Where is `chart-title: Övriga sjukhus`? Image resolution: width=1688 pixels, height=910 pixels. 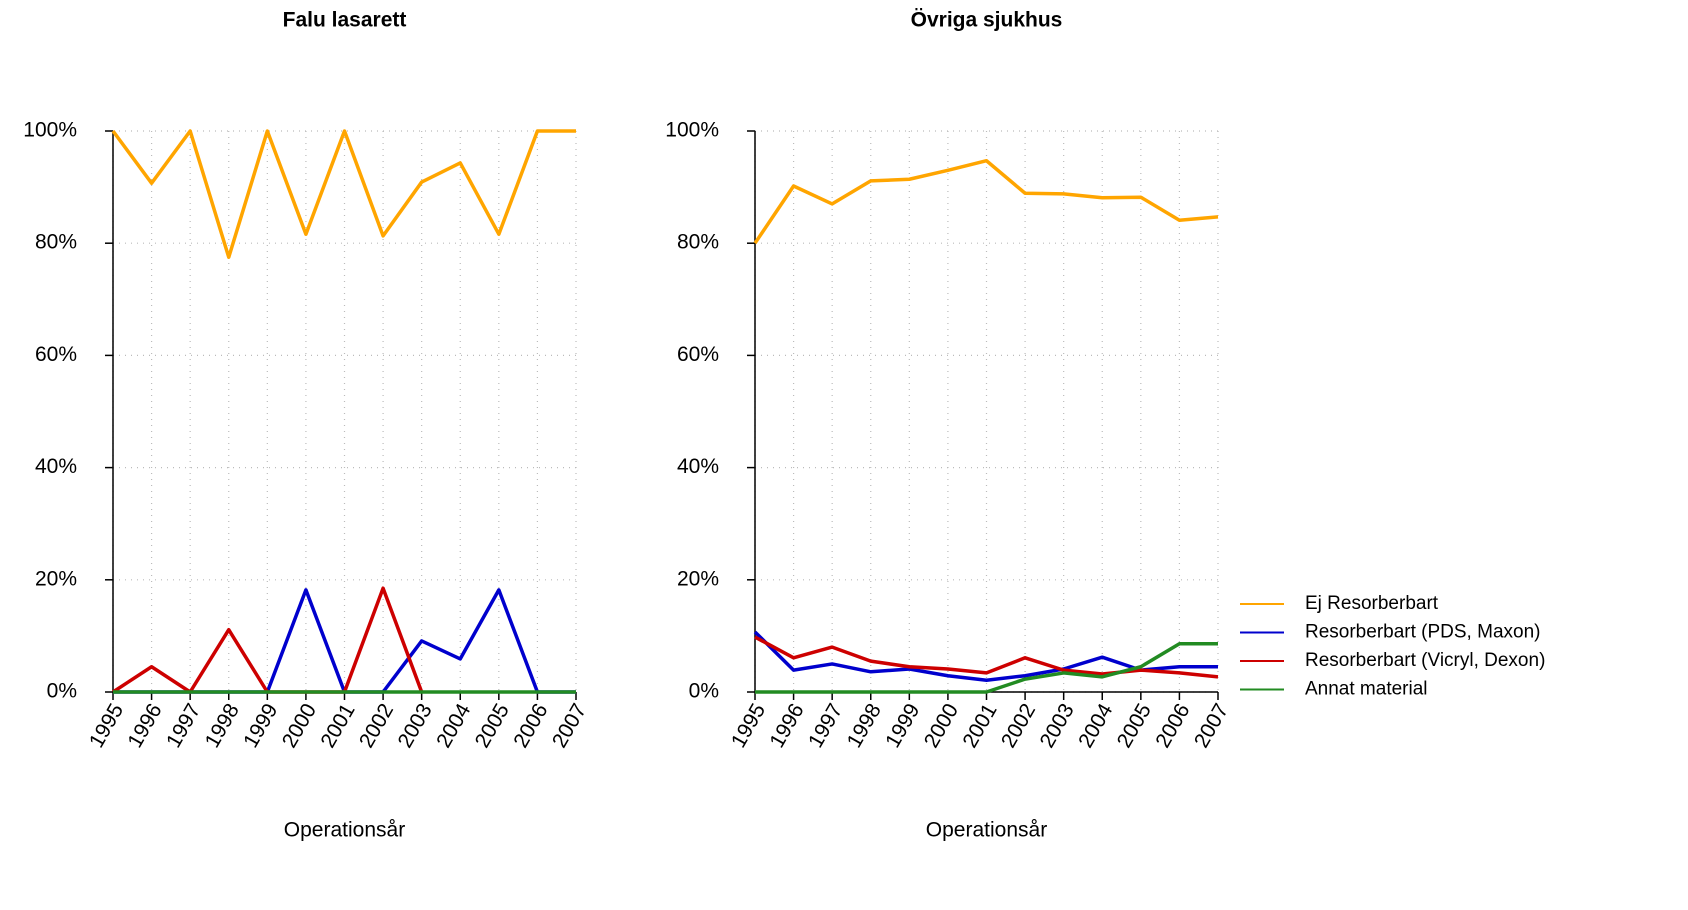 chart-title: Övriga sjukhus is located at coordinates (987, 20).